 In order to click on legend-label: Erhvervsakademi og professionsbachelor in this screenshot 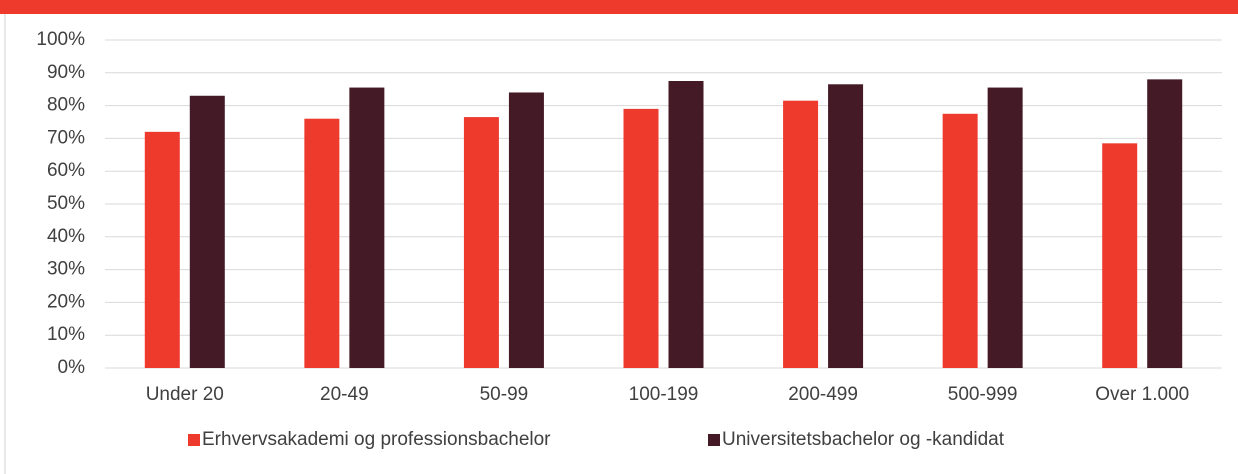, I will do `click(376, 439)`.